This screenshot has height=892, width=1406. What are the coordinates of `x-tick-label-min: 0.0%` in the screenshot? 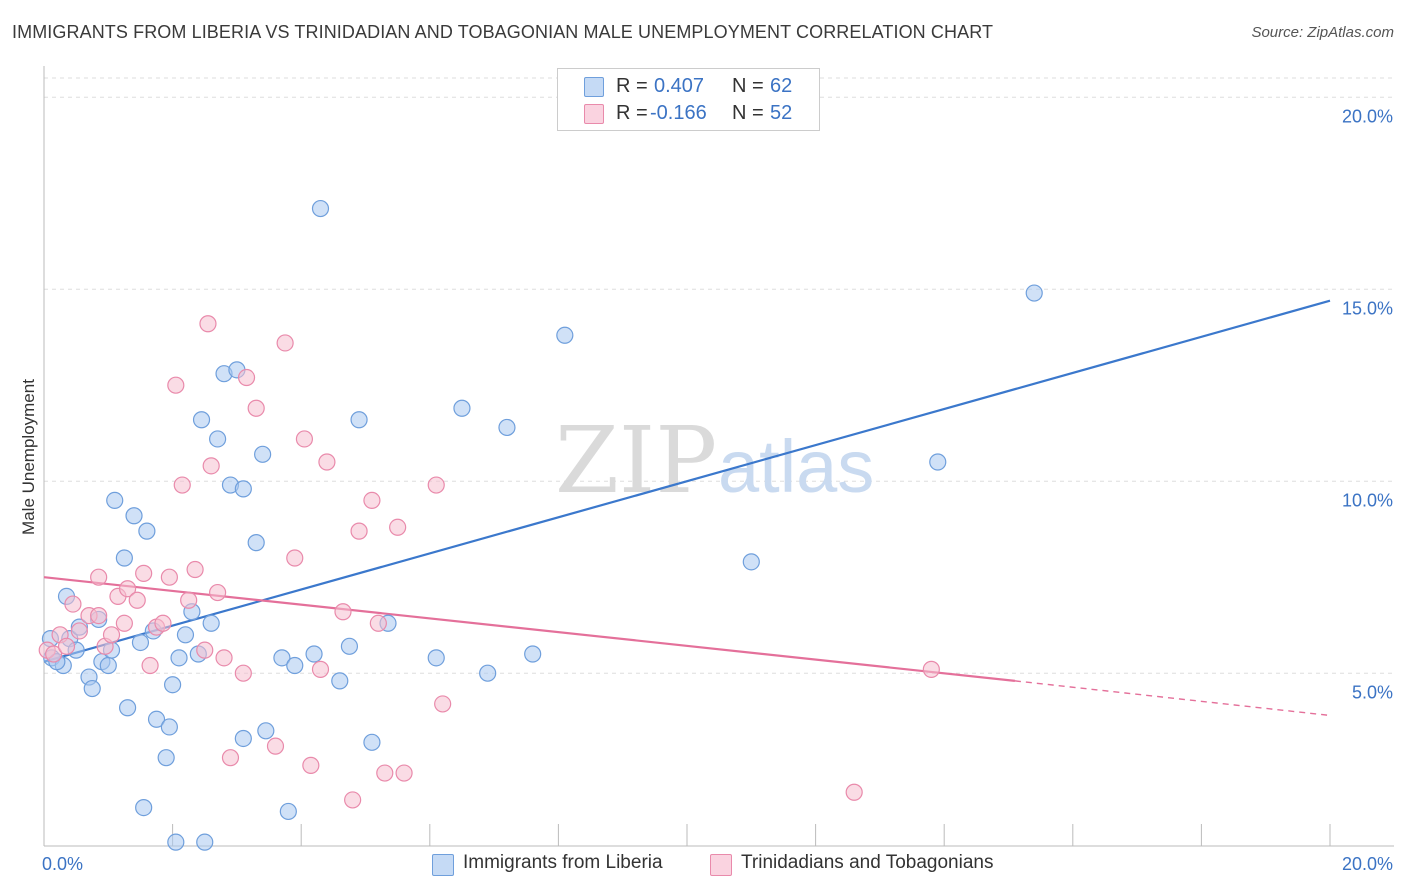 It's located at (62, 864).